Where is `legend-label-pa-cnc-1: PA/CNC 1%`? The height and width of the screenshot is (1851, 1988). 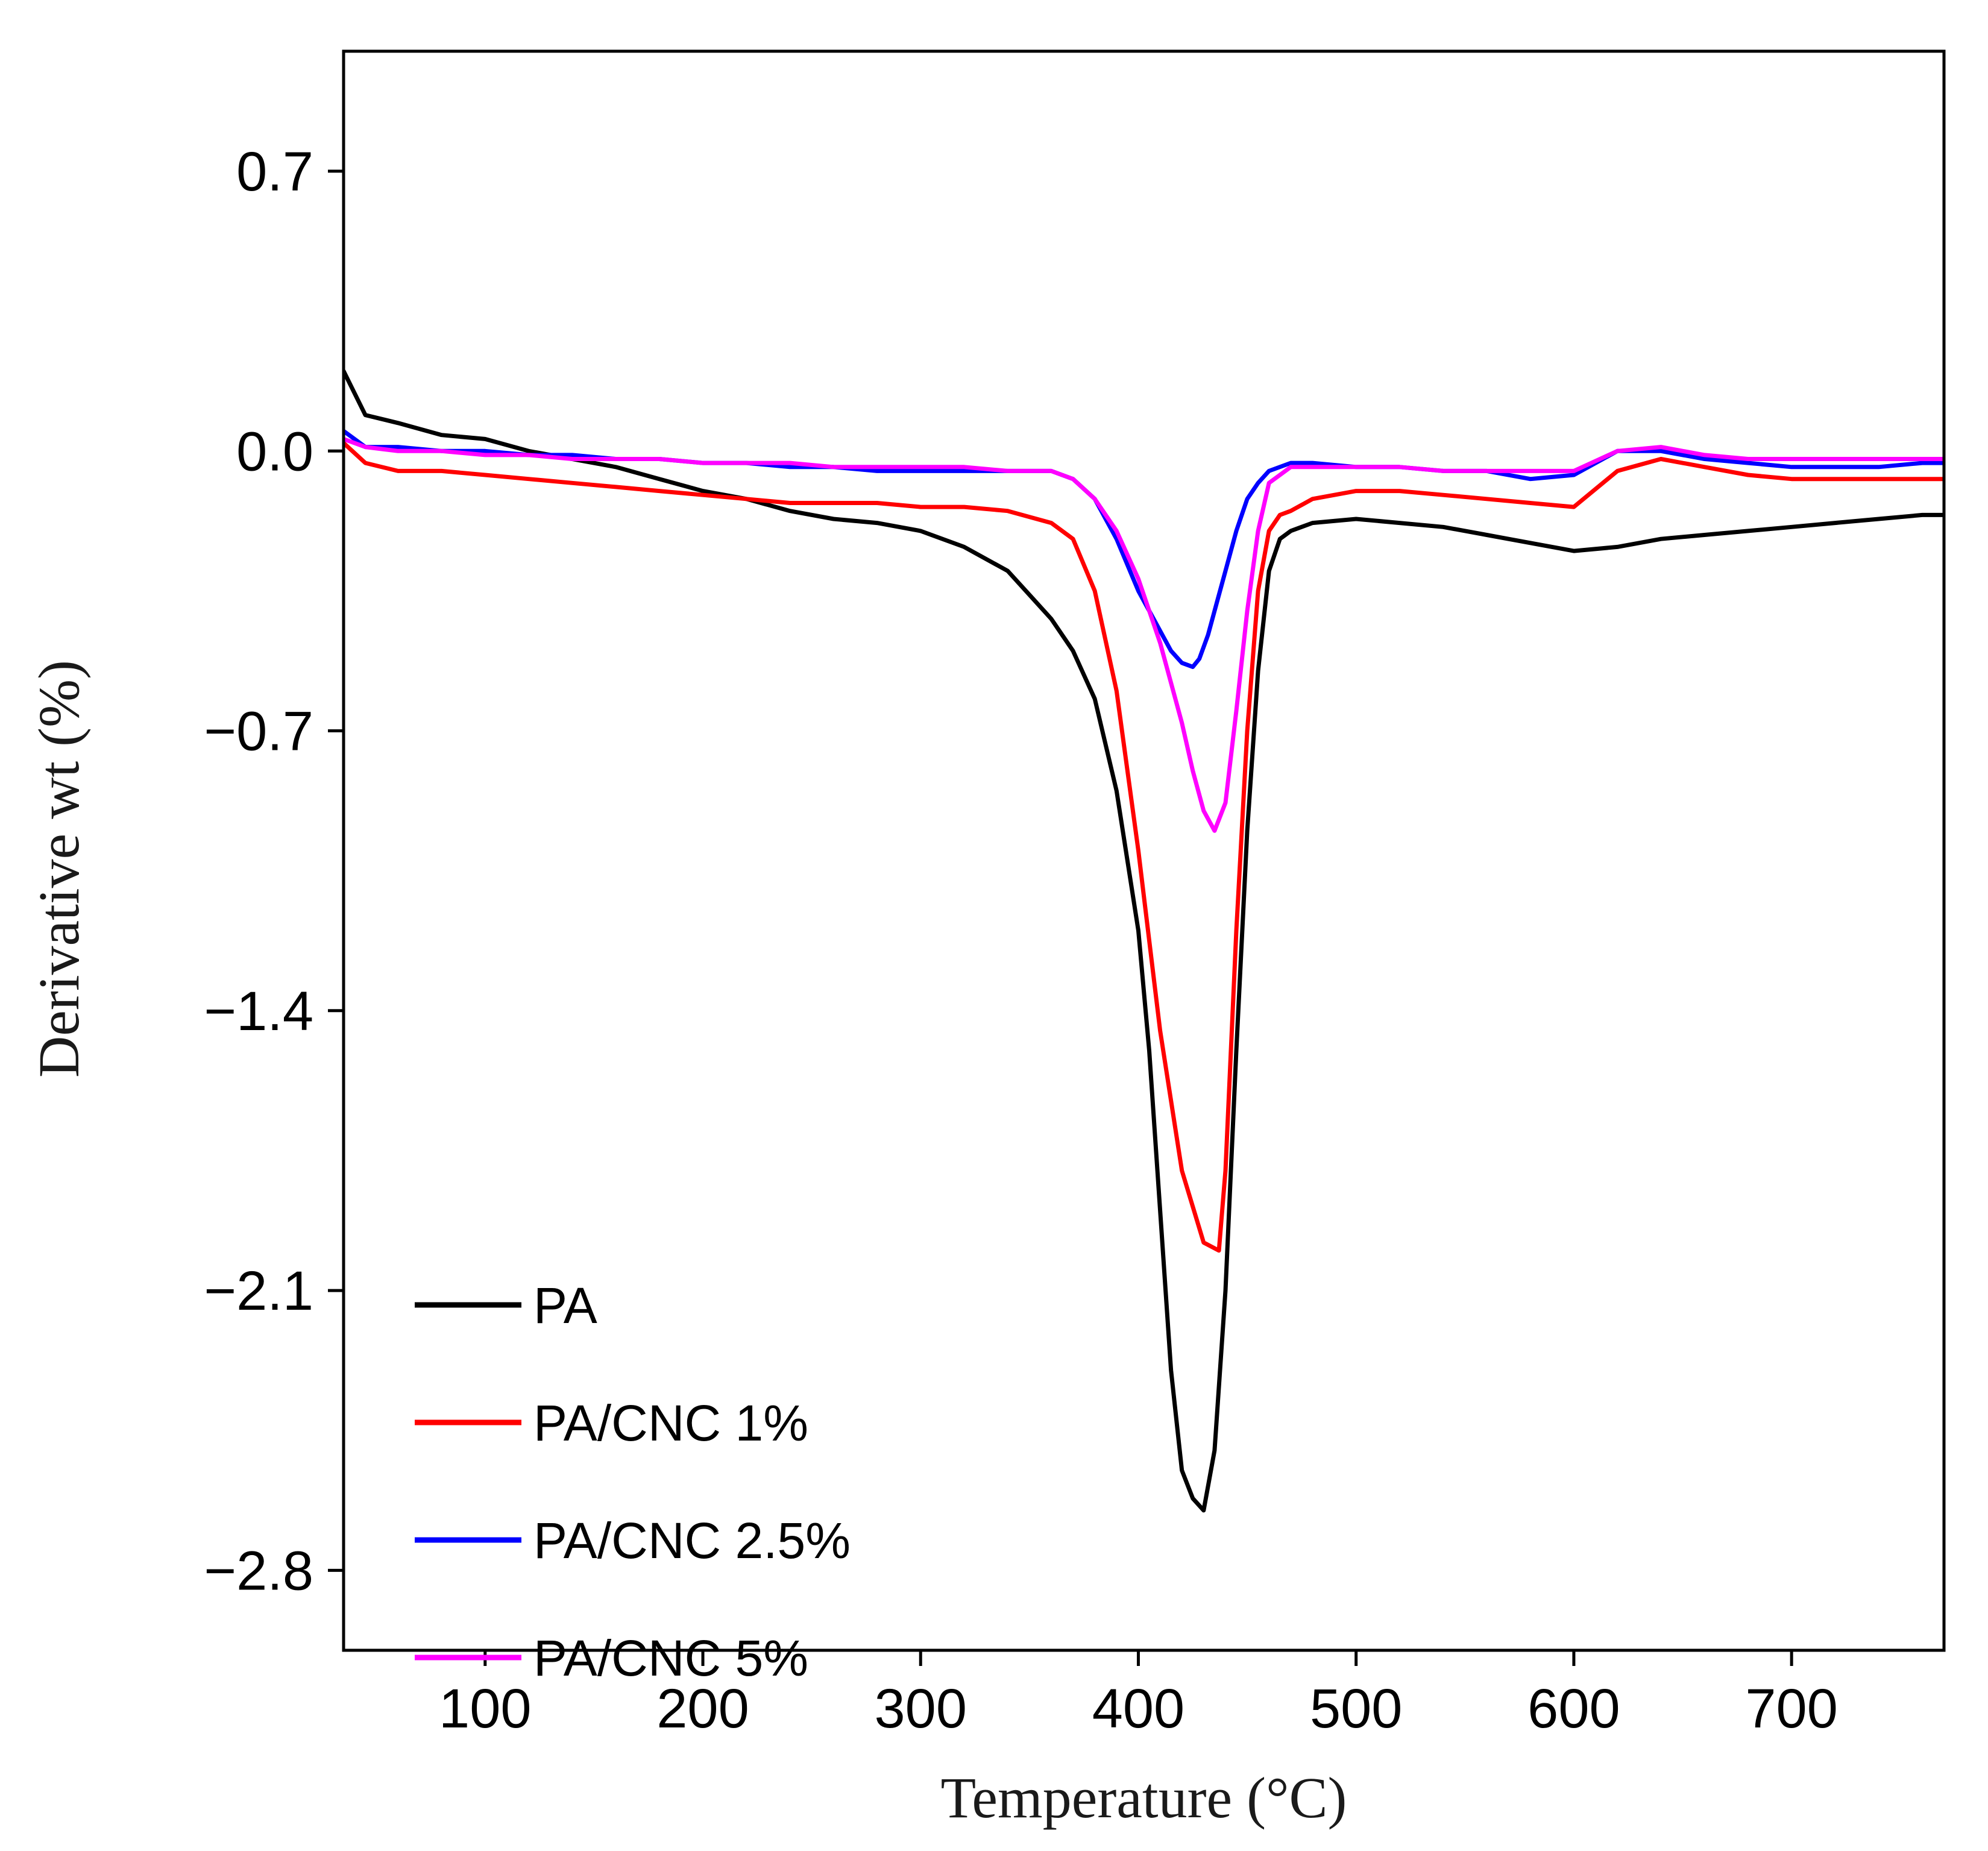 legend-label-pa-cnc-1: PA/CNC 1% is located at coordinates (670, 1423).